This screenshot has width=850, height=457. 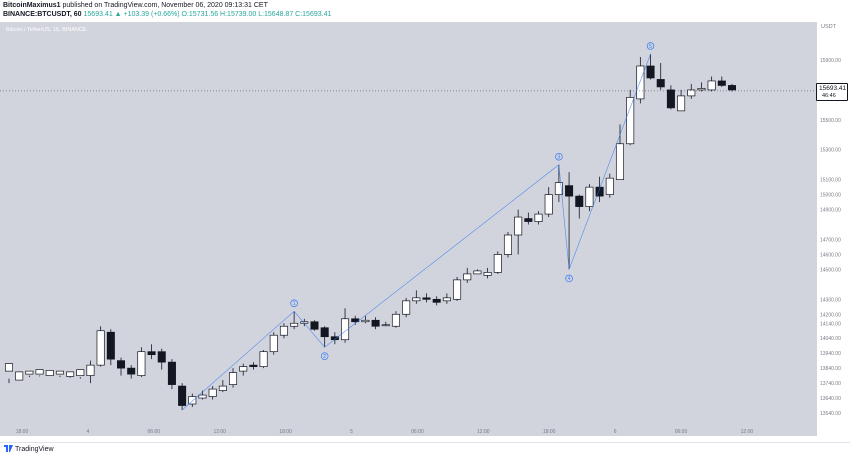 What do you see at coordinates (830, 414) in the screenshot?
I see `price-tick-label: 13540.00` at bounding box center [830, 414].